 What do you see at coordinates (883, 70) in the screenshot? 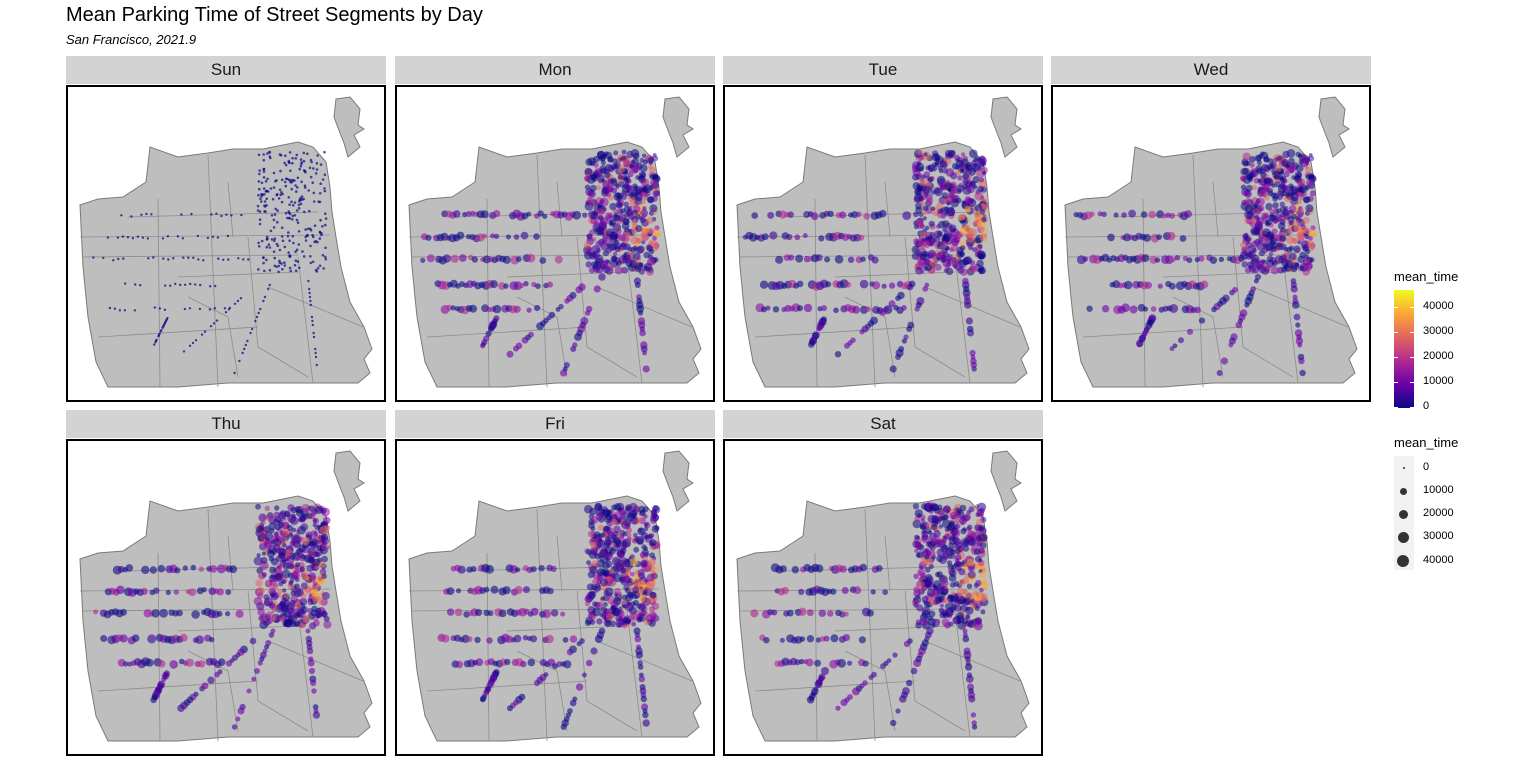
I see `facet-strip-label: Tue` at bounding box center [883, 70].